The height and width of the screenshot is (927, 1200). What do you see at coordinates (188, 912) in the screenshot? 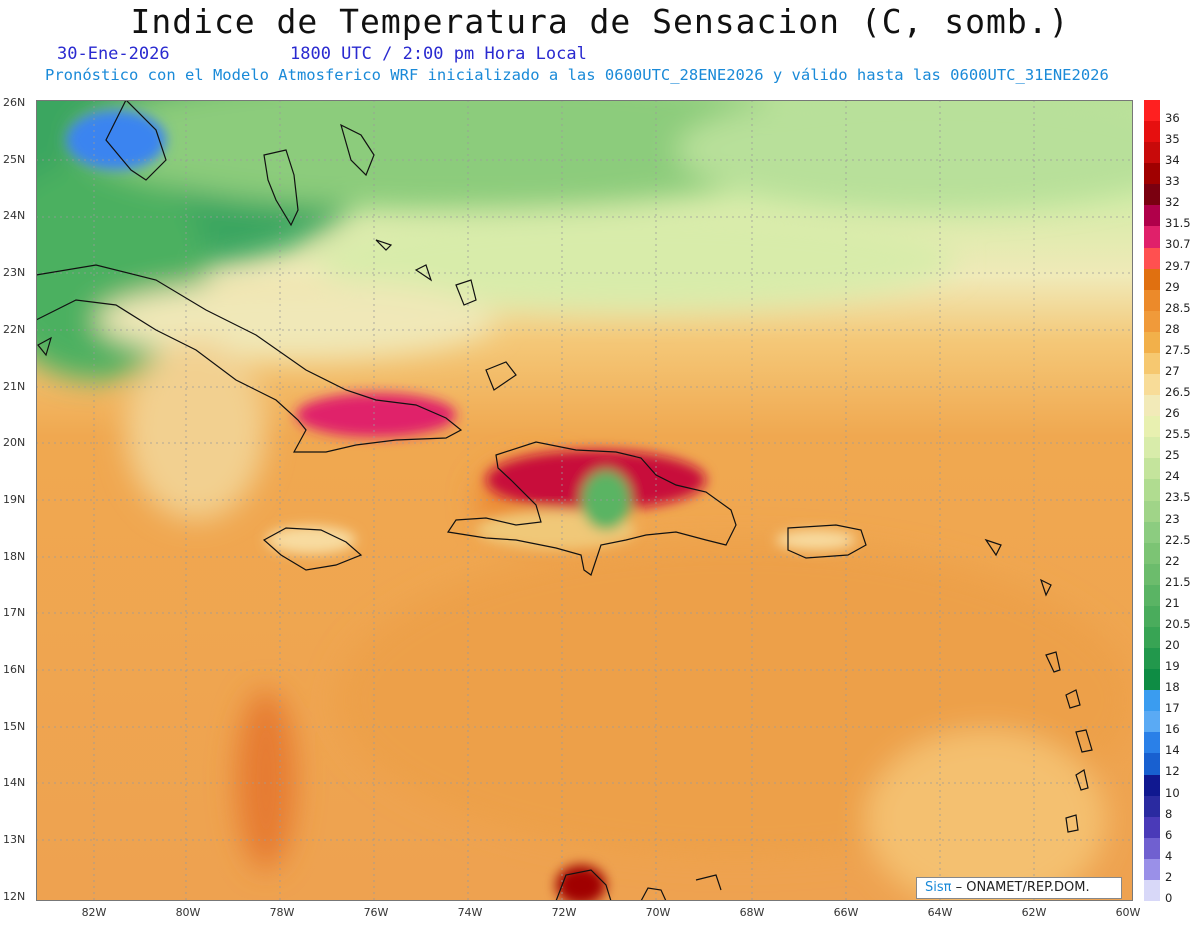
I see `lon-label: 80W` at bounding box center [188, 912].